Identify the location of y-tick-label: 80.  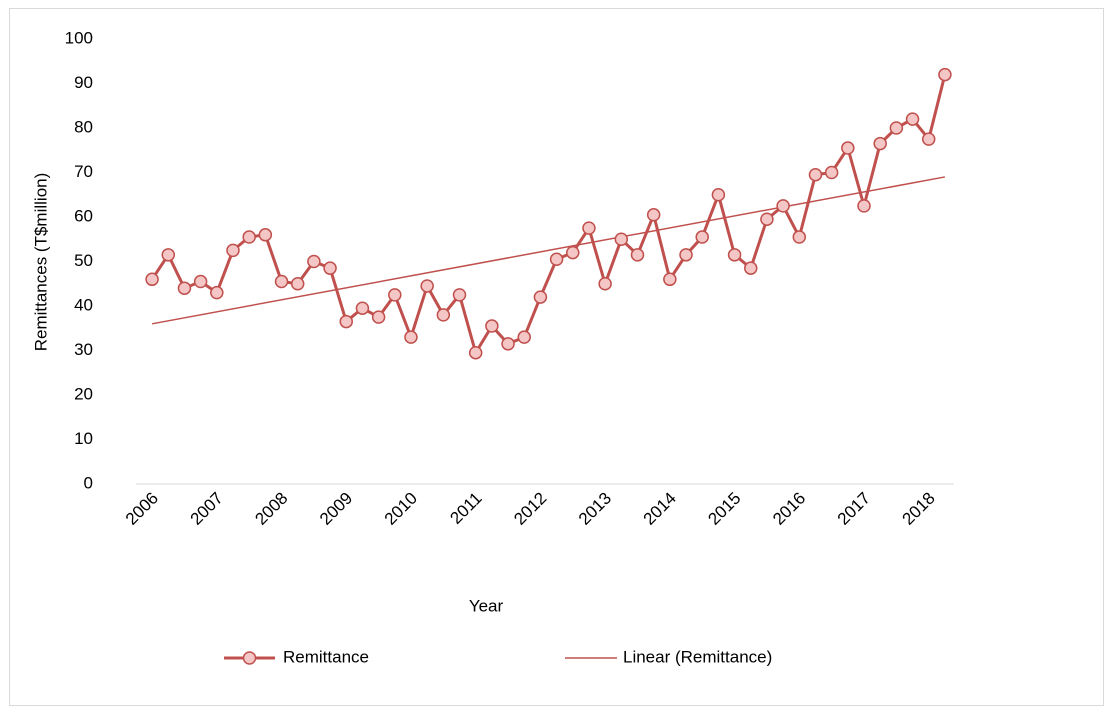
(83, 126).